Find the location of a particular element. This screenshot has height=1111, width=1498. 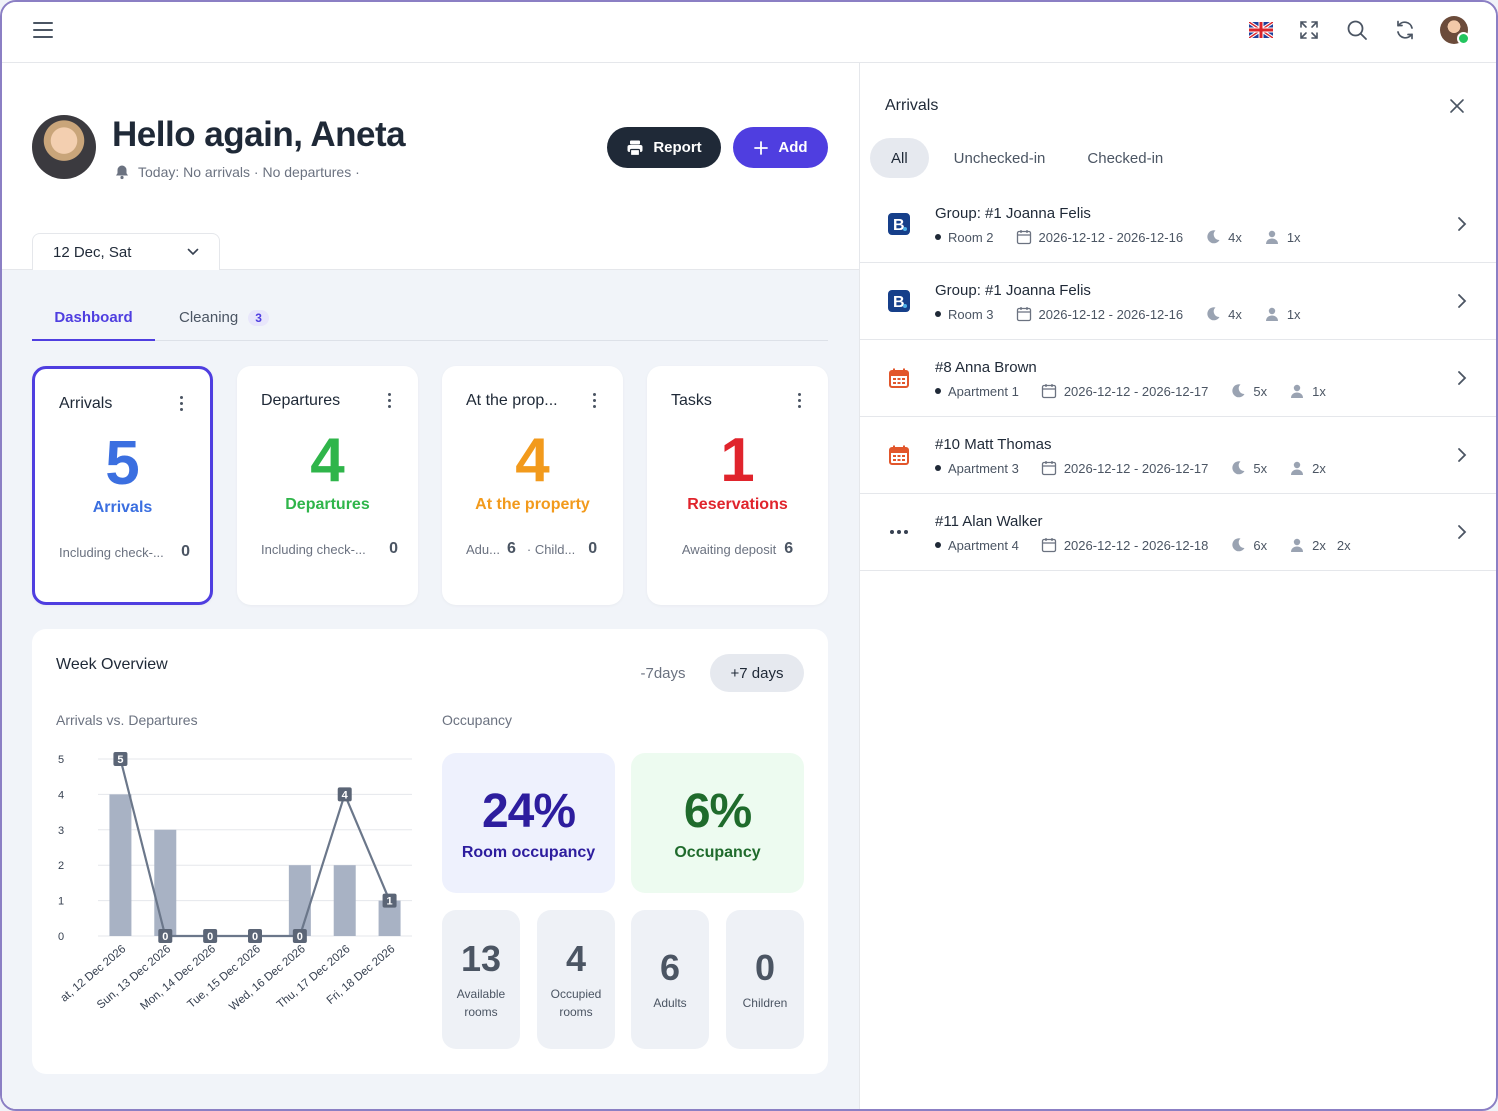

occupancy-label: Occupancy is located at coordinates (717, 852).